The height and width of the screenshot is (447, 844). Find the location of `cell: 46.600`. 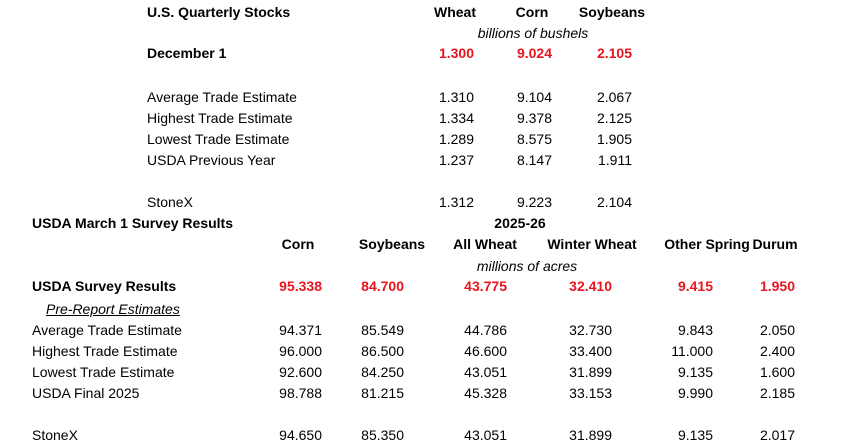

cell: 46.600 is located at coordinates (485, 351).